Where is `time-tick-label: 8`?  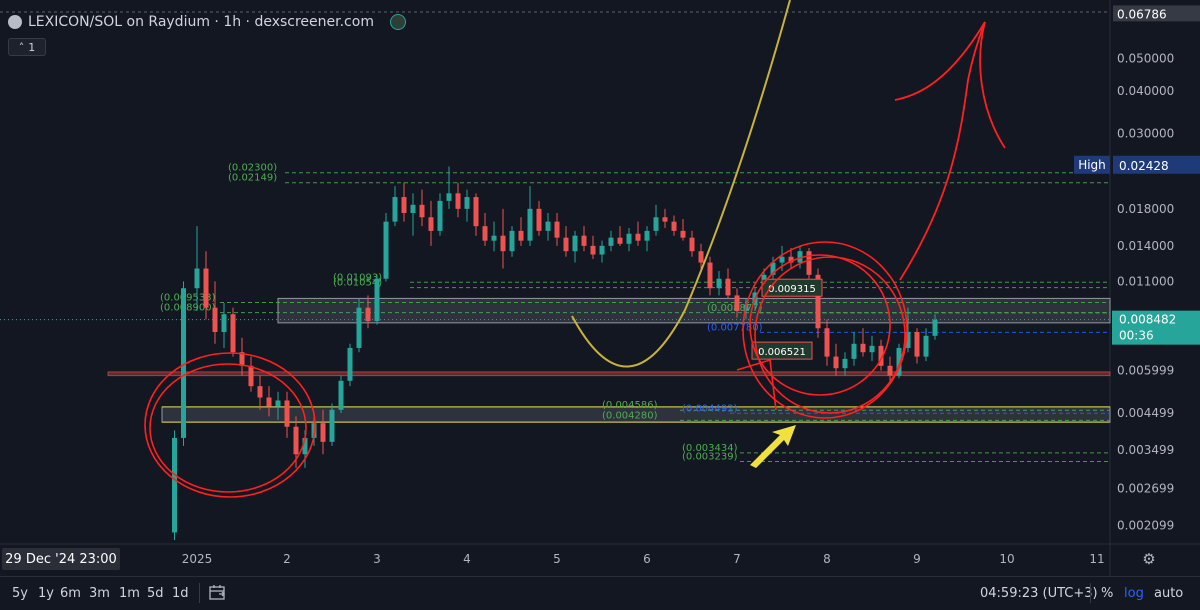
time-tick-label: 8 is located at coordinates (827, 559).